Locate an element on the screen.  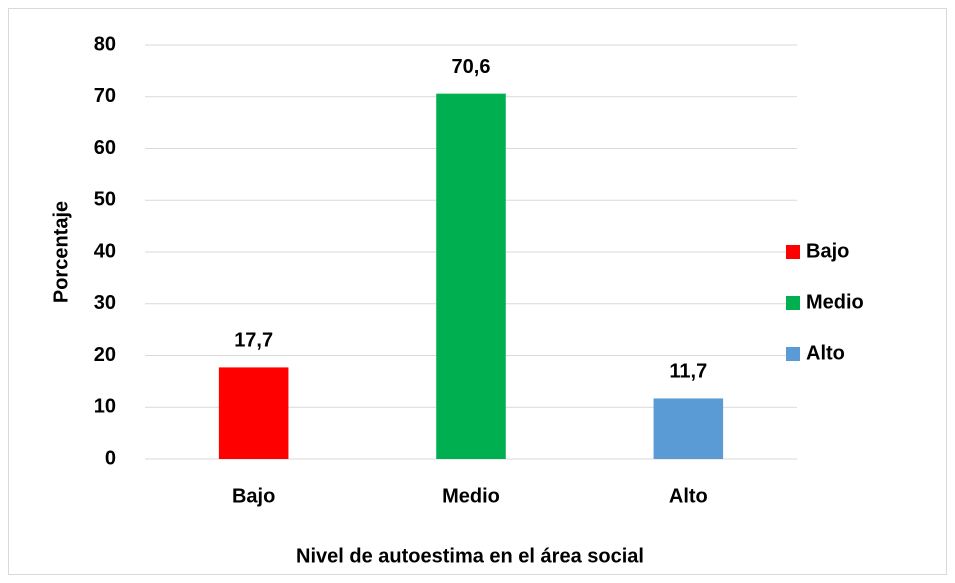
x-tick-label: Alto is located at coordinates (688, 496).